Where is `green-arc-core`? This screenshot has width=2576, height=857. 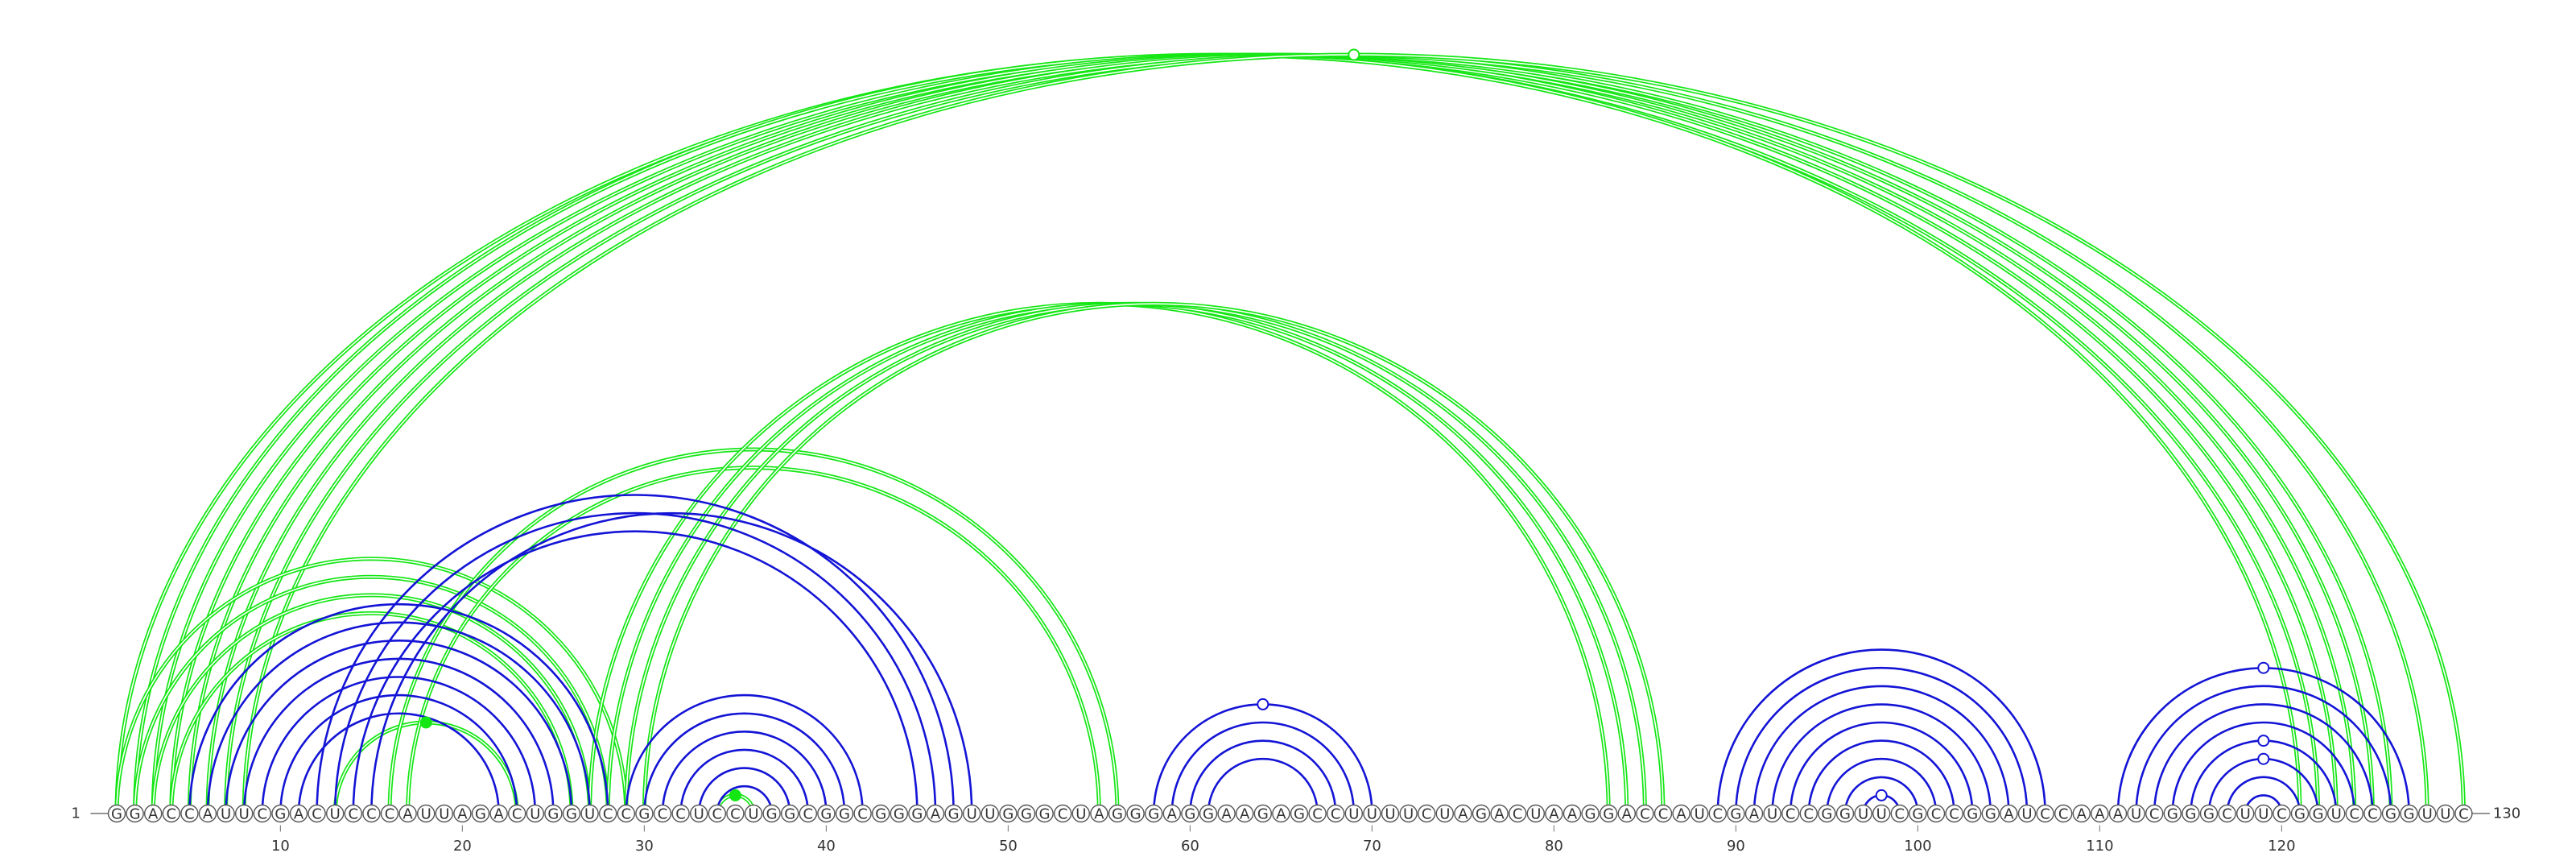
green-arc-core is located at coordinates (371, 704).